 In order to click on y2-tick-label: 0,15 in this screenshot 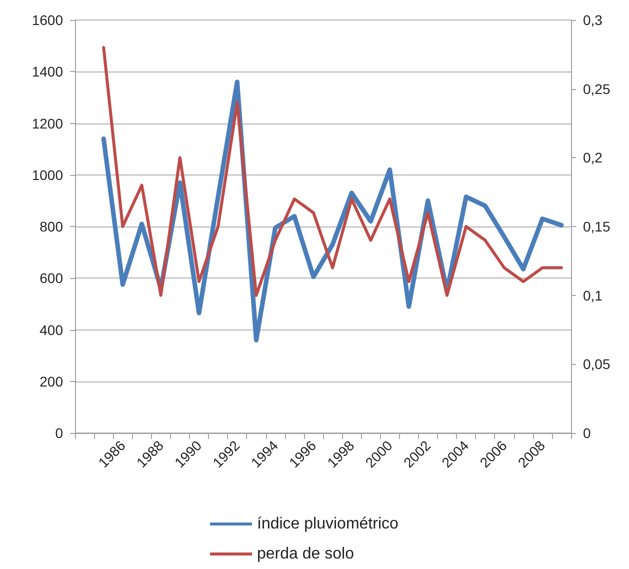, I will do `click(596, 226)`.